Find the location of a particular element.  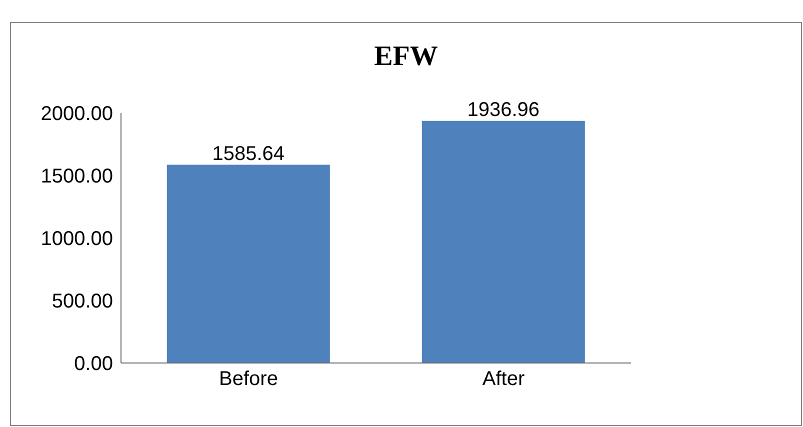

chart-title: EFW is located at coordinates (406, 57).